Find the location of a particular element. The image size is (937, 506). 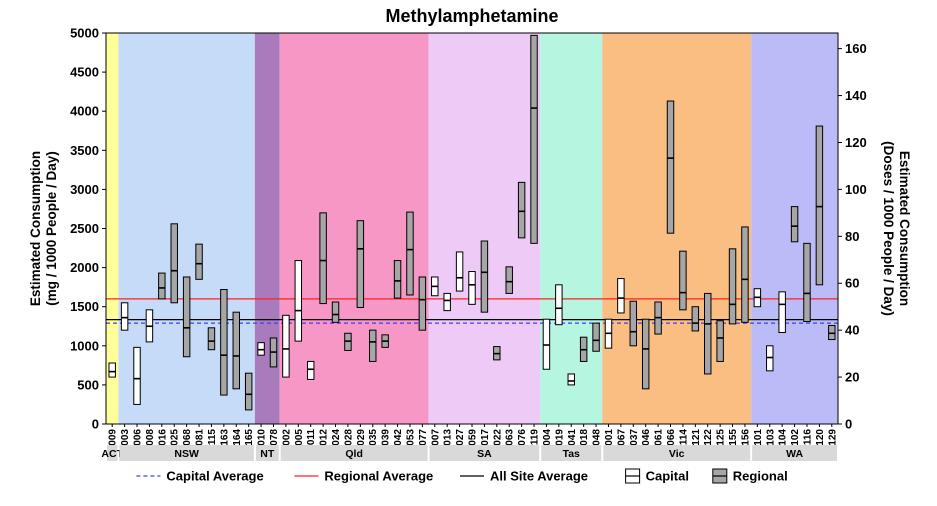

y-right-tick-label: 160 is located at coordinates (856, 48).